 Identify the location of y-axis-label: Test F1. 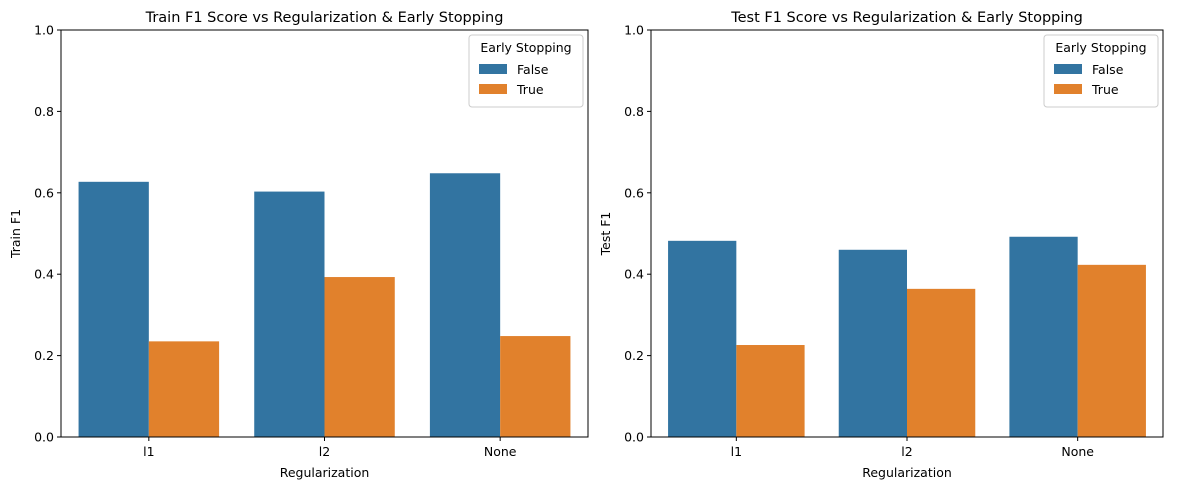
(605, 234).